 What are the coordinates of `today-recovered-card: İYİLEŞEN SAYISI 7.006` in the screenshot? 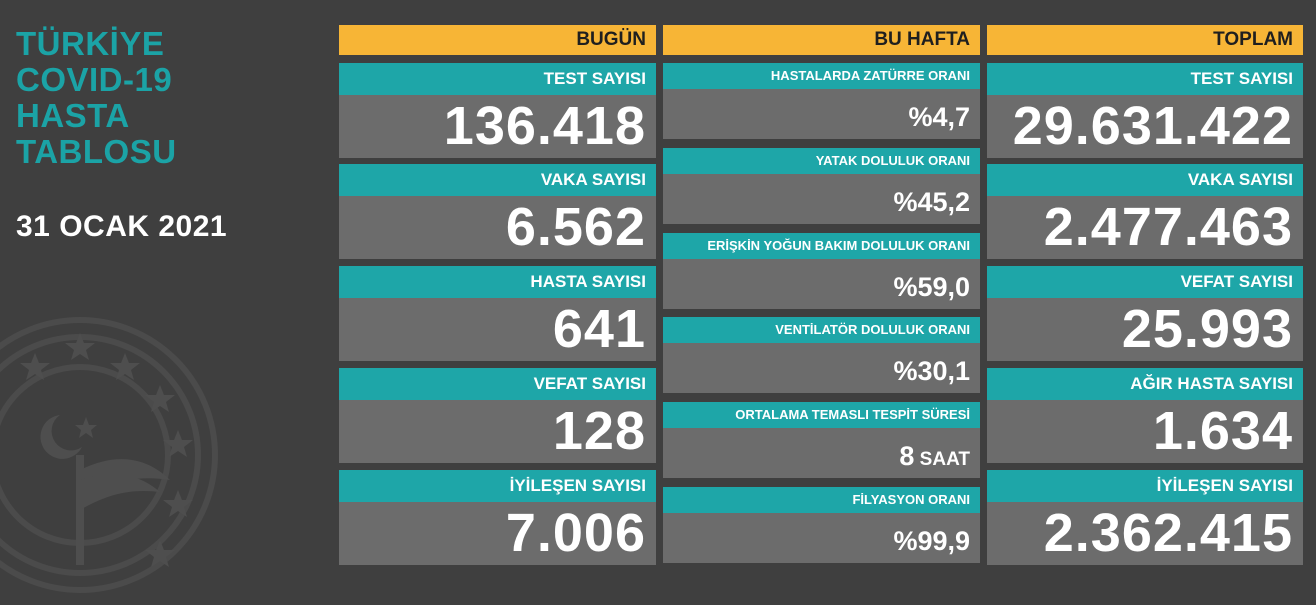 It's located at (497, 517).